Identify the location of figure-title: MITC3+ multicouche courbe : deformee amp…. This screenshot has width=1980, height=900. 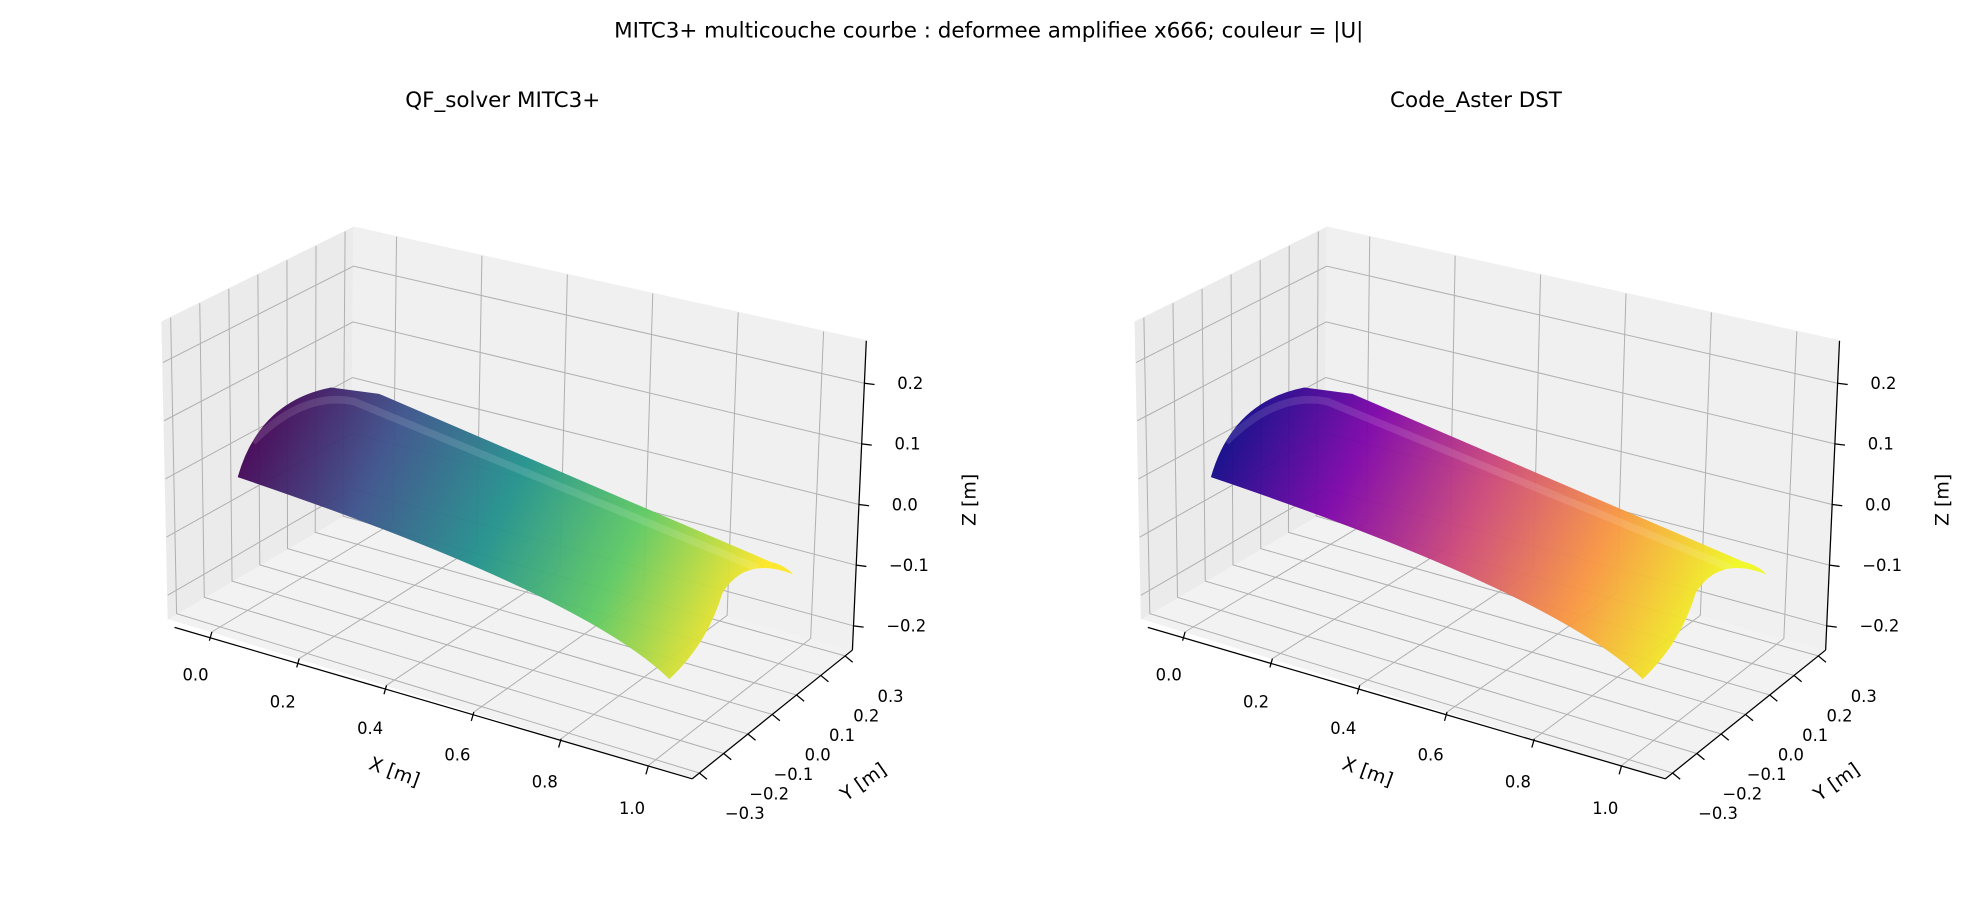
(988, 31).